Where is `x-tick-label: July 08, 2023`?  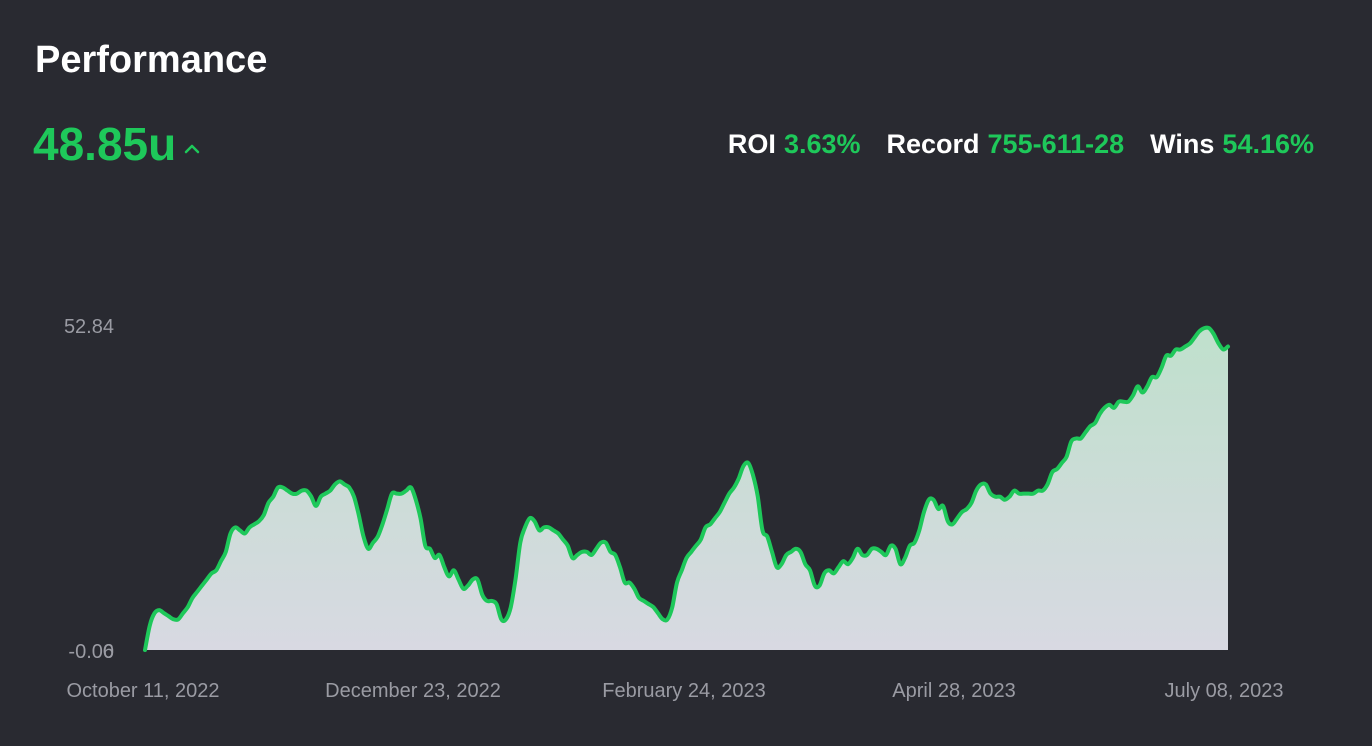 x-tick-label: July 08, 2023 is located at coordinates (1224, 691).